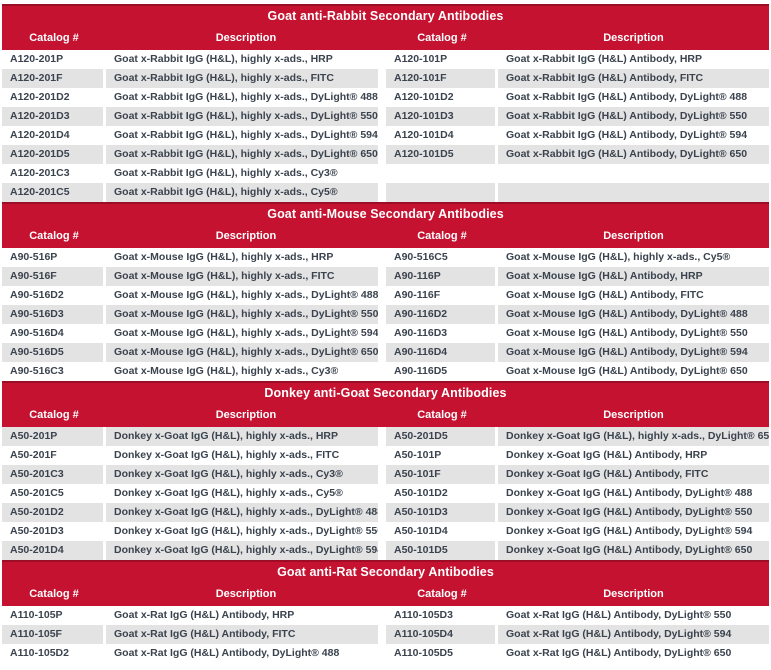 The width and height of the screenshot is (771, 670). Describe the element at coordinates (442, 455) in the screenshot. I see `catalog-cell: A50-101P` at that location.